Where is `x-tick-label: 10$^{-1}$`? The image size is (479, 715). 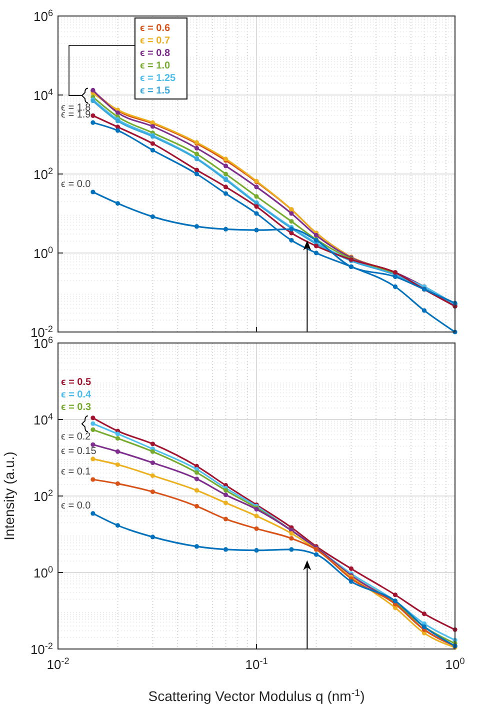 x-tick-label: 10$^{-1}$ is located at coordinates (256, 664).